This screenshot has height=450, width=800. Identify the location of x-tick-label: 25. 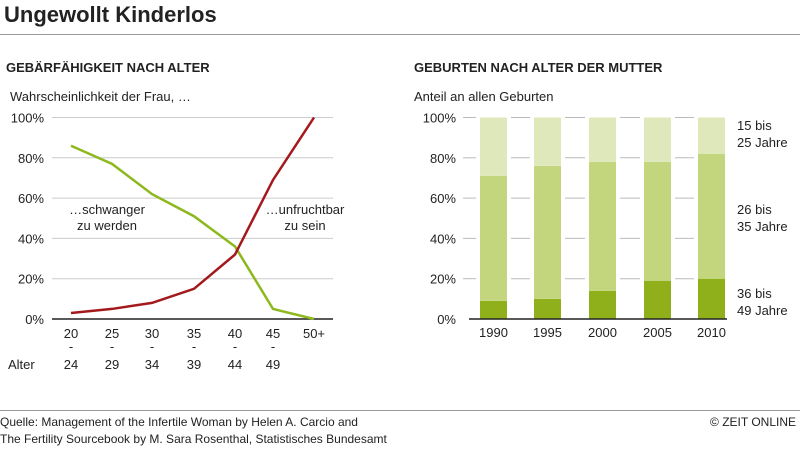
(112, 333).